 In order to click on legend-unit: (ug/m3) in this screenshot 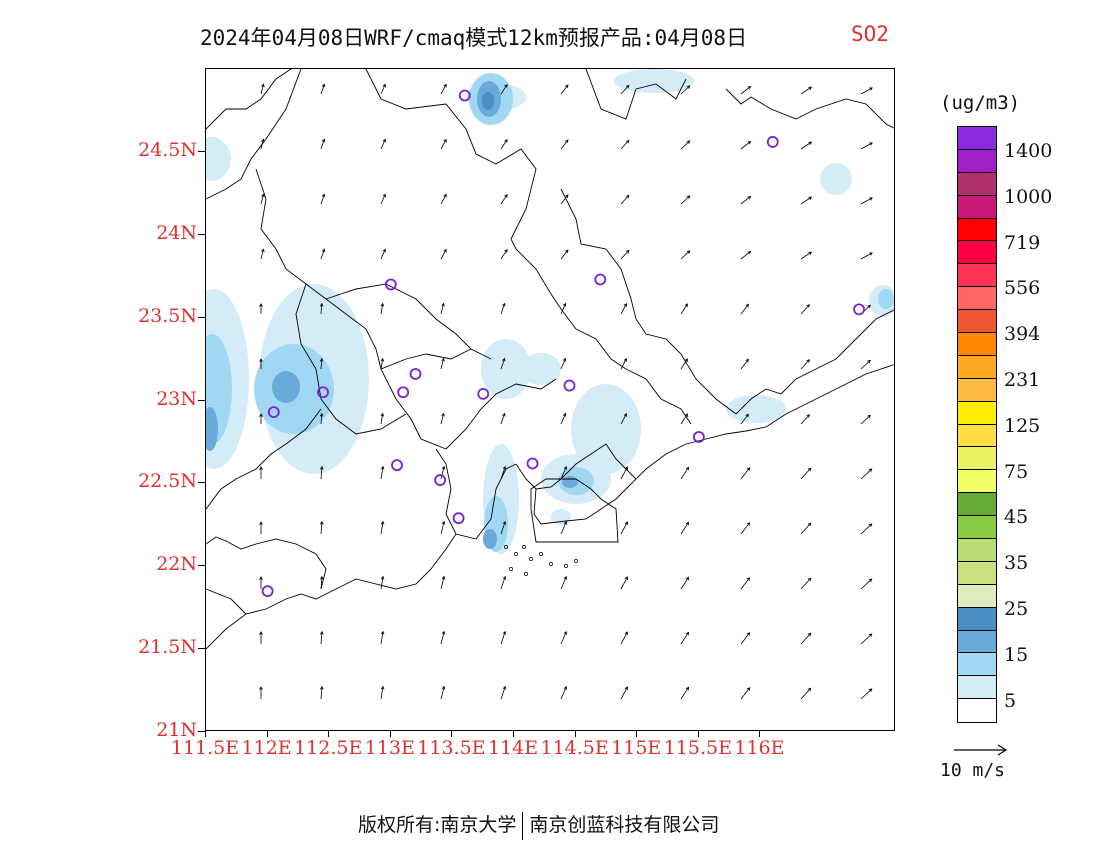, I will do `click(980, 103)`.